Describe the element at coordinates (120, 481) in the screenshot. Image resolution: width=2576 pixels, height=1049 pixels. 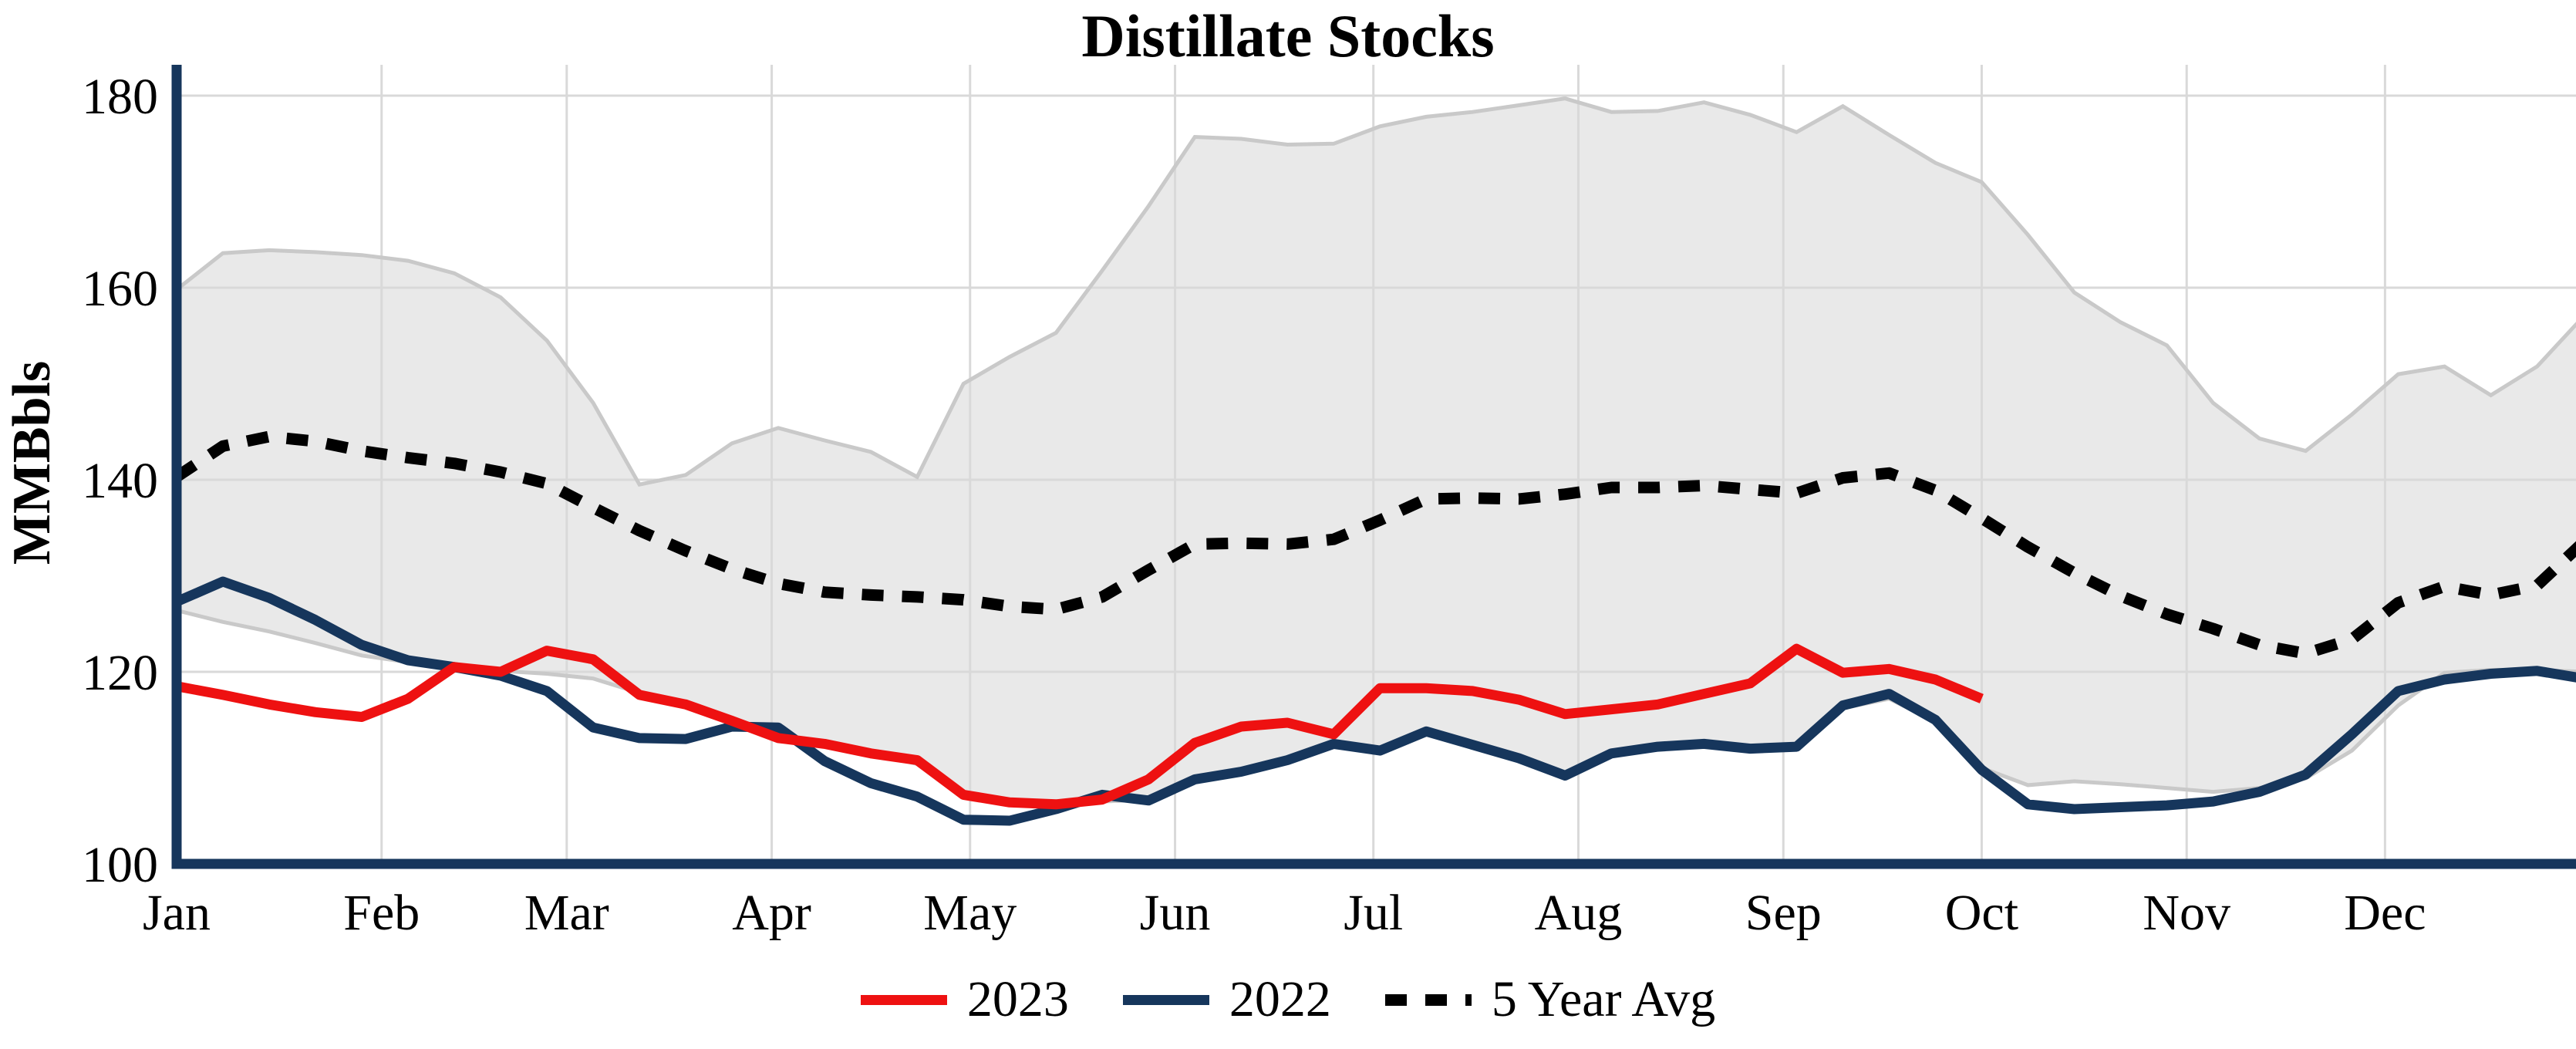
I see `y-tick-label: 140` at that location.